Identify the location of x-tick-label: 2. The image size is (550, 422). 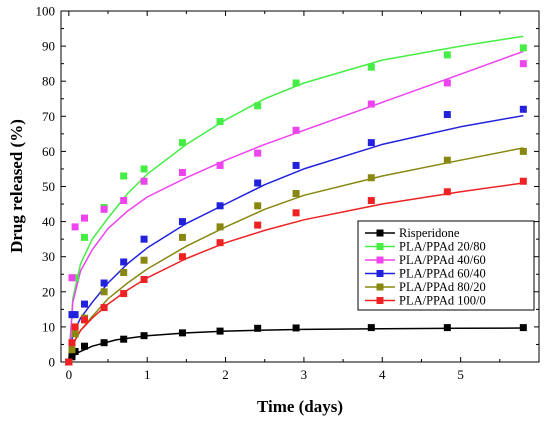
(225, 374).